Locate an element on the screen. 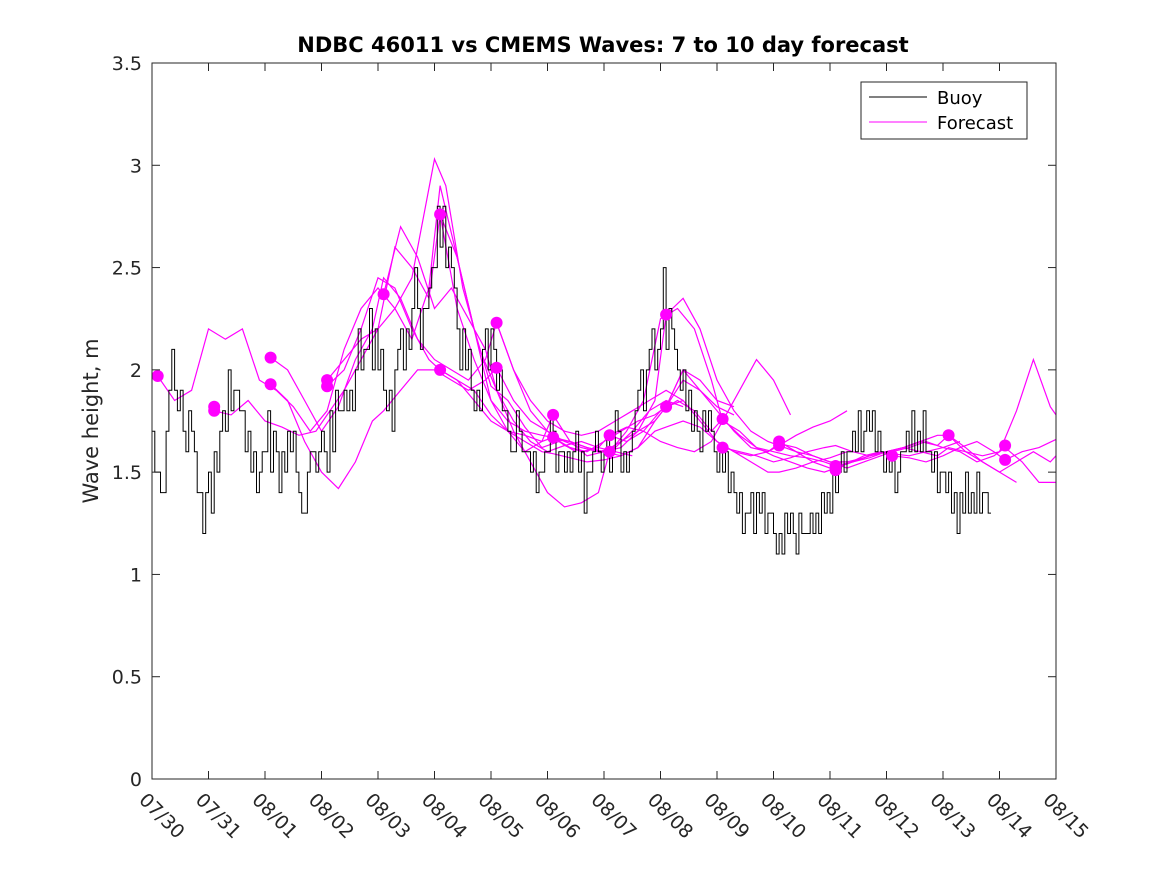 This screenshot has height=875, width=1167. legend-box is located at coordinates (944, 110).